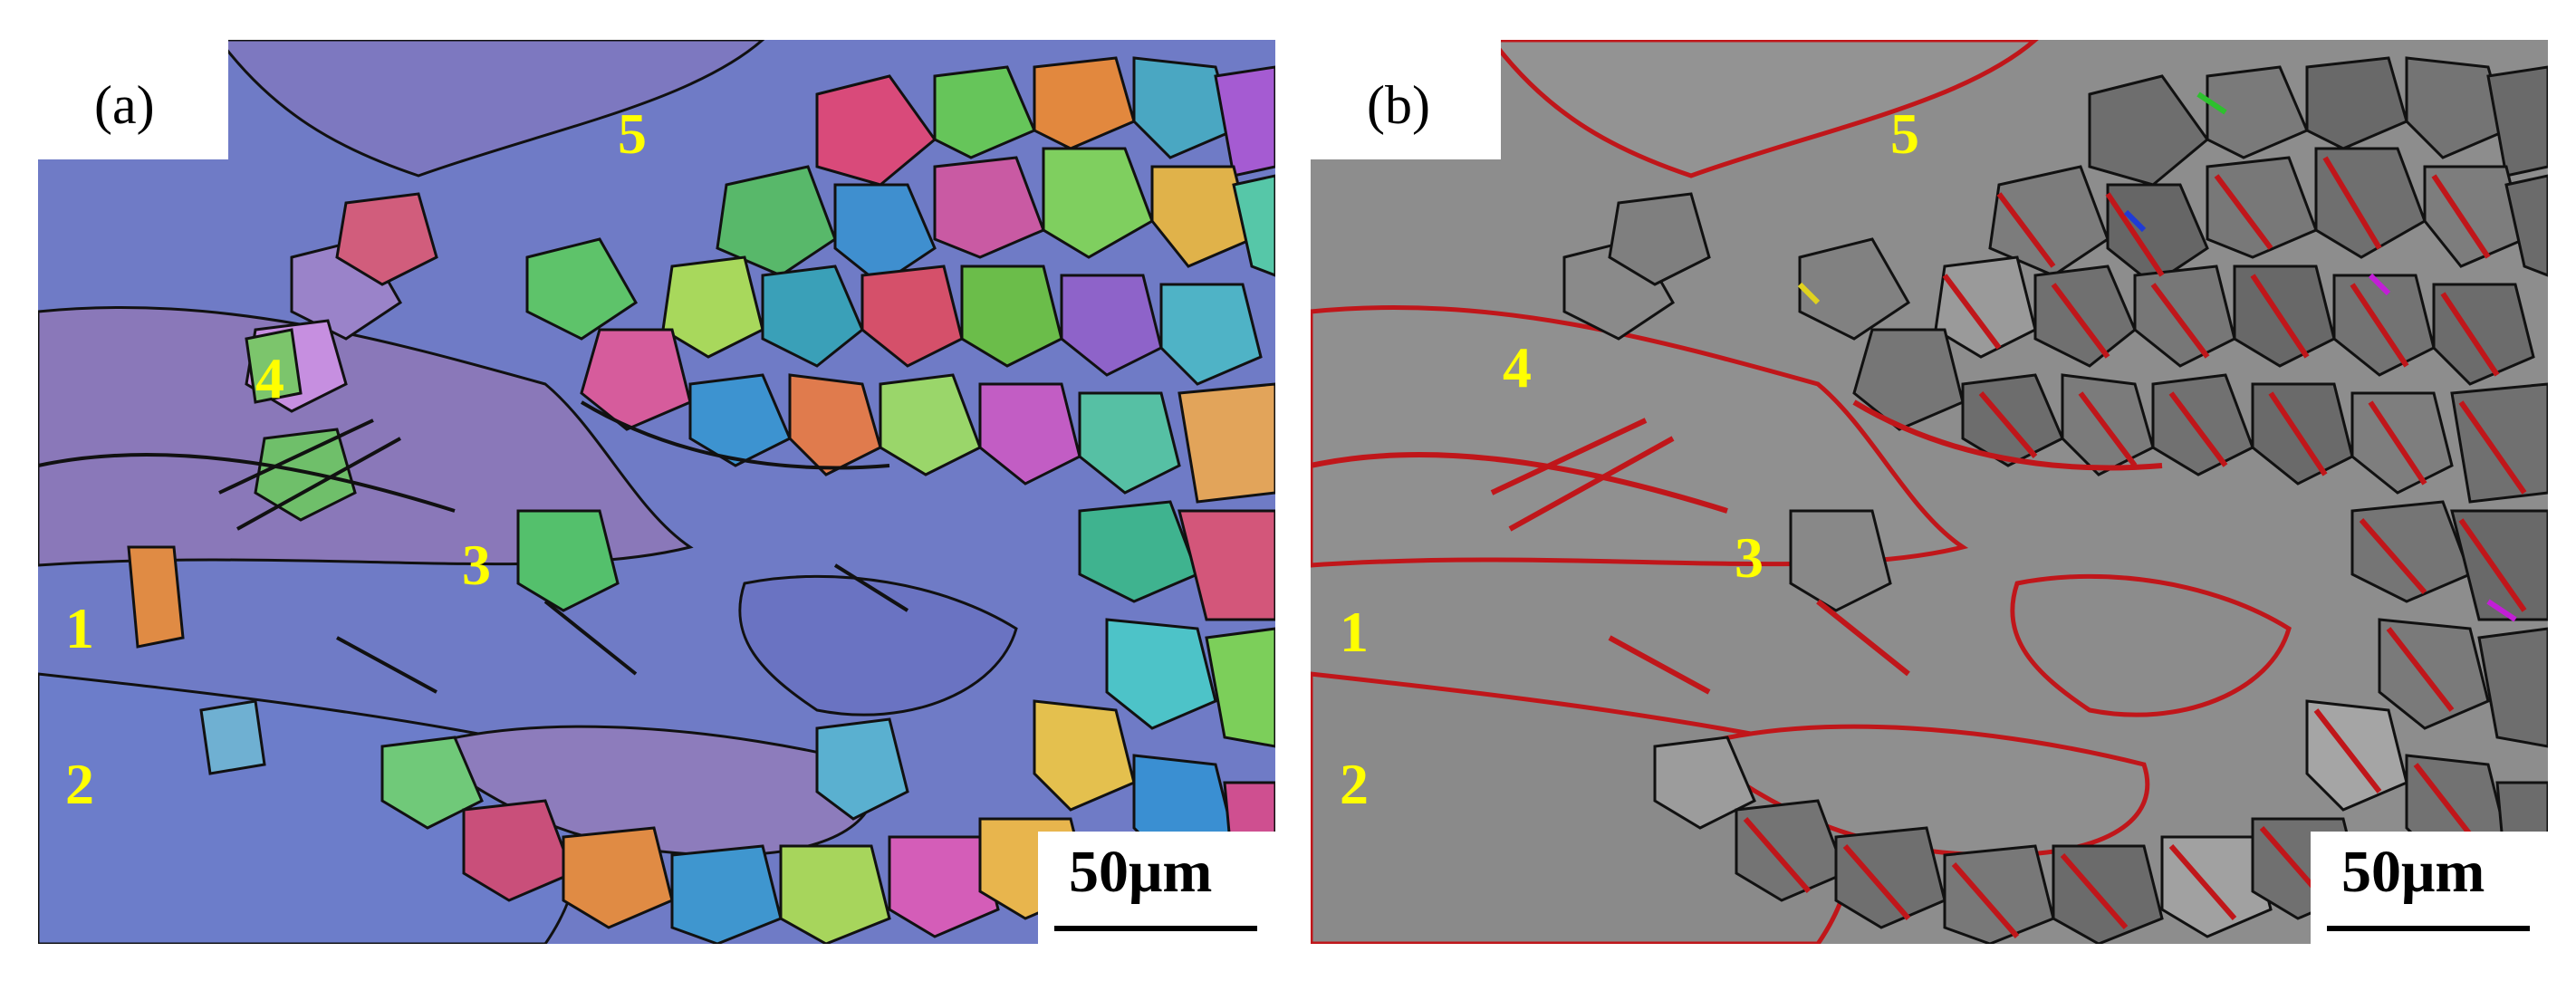  I want to click on panel-label-box: (a), so click(133, 99).